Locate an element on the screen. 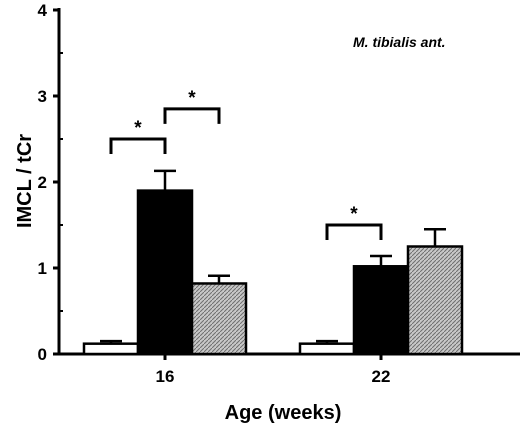 This screenshot has width=520, height=438. chart-annotation: M. tibialis ant. is located at coordinates (399, 42).